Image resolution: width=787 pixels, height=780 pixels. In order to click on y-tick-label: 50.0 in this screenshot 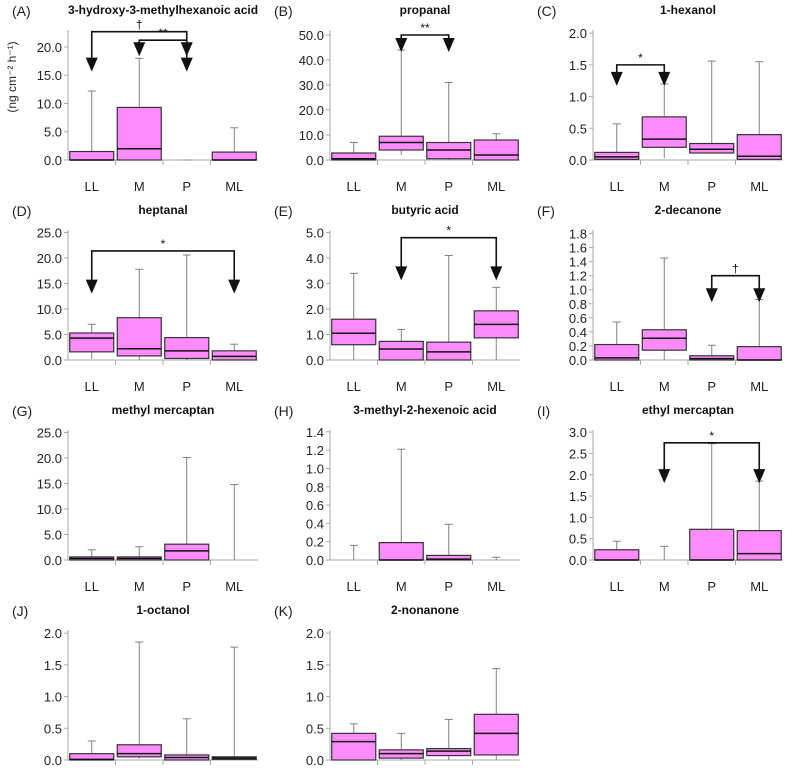, I will do `click(311, 35)`.